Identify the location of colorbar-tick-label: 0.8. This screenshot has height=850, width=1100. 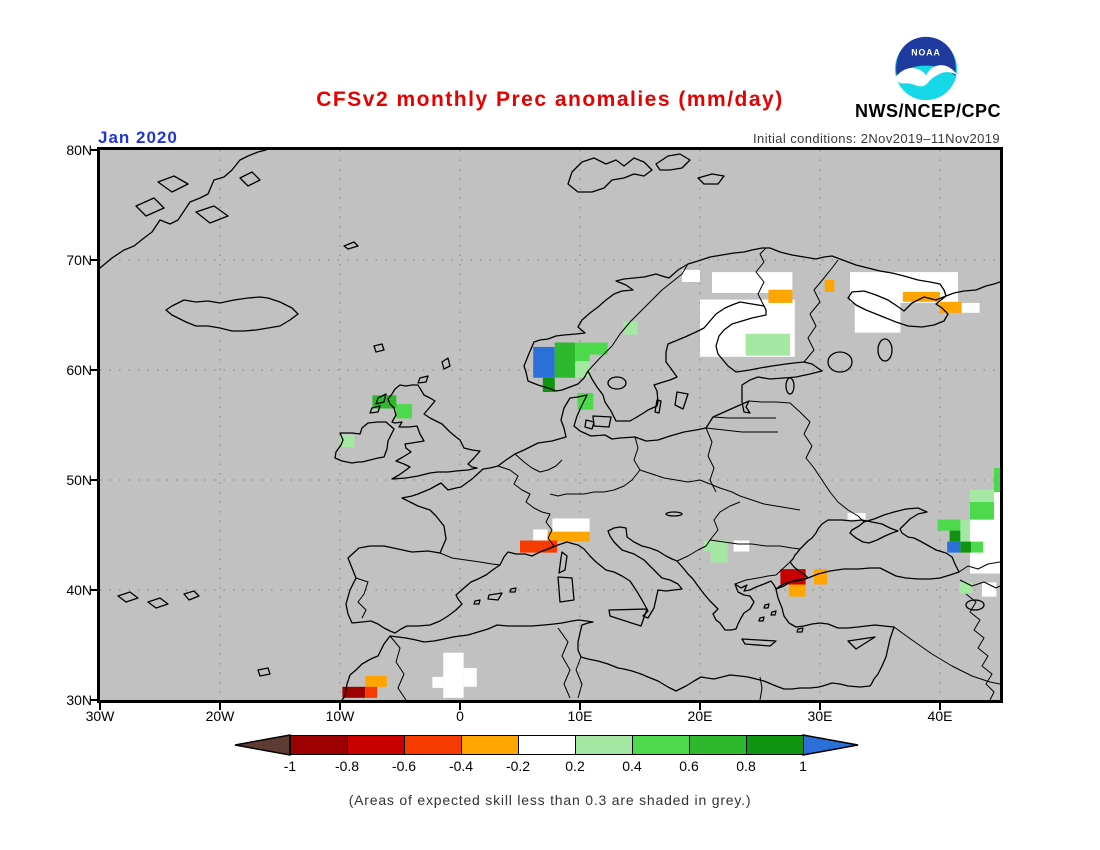
(746, 766).